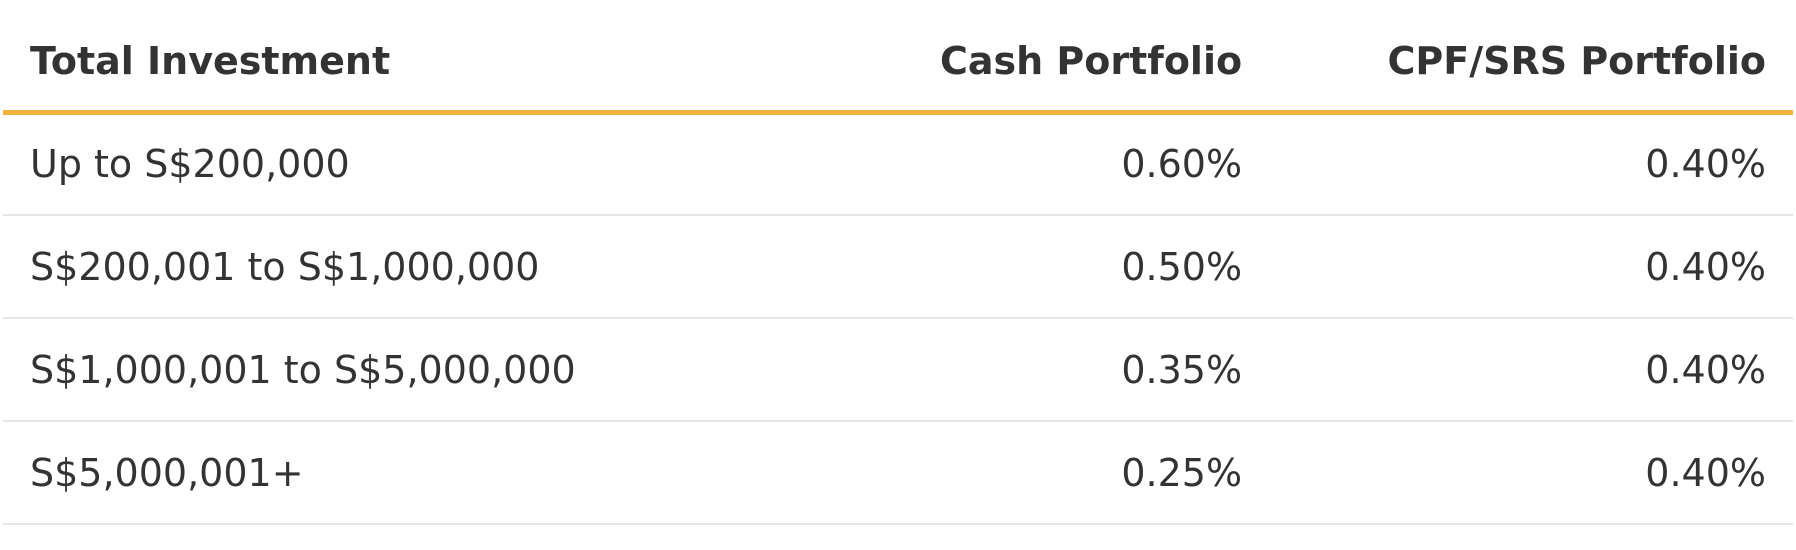 The height and width of the screenshot is (550, 1796). I want to click on tier-cell: S$5,000,001+, so click(458, 473).